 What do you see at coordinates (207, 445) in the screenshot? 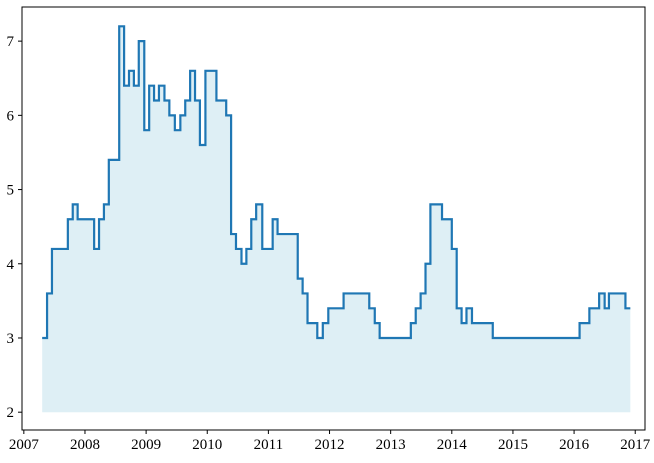
I see `x-tick-label: 2010` at bounding box center [207, 445].